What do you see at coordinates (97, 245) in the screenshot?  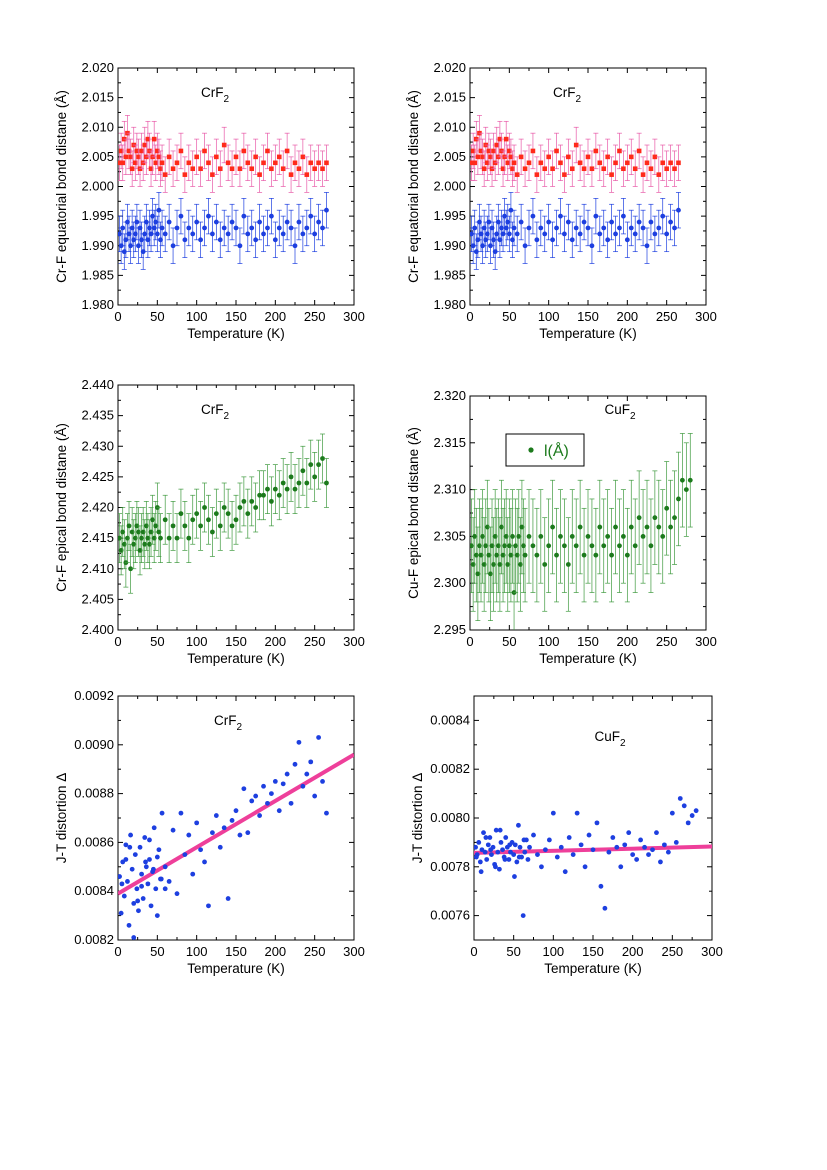 I see `y-tick-label: 1.990` at bounding box center [97, 245].